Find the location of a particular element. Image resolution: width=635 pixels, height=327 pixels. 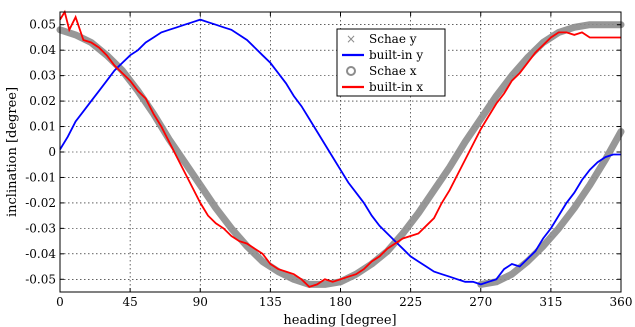

x-tick-label: 0 is located at coordinates (60, 302).